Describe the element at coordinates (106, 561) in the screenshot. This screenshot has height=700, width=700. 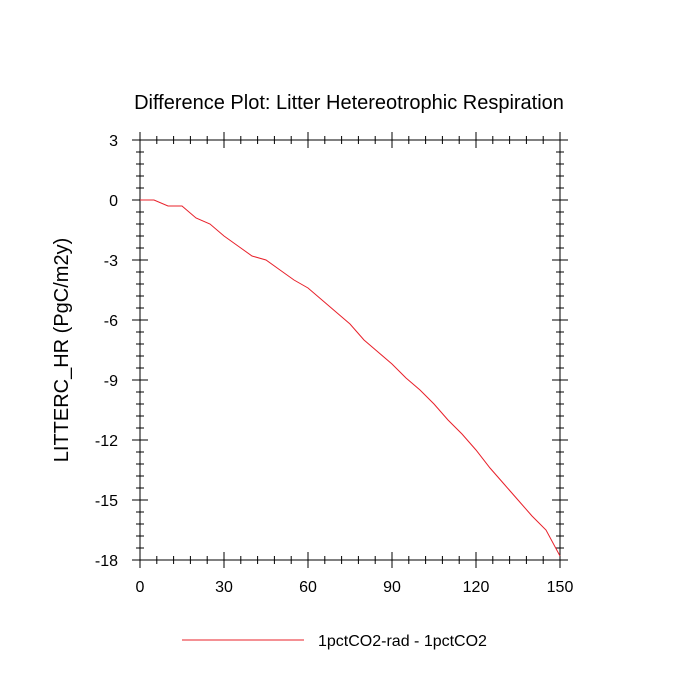
I see `y-tick-label: -18` at that location.